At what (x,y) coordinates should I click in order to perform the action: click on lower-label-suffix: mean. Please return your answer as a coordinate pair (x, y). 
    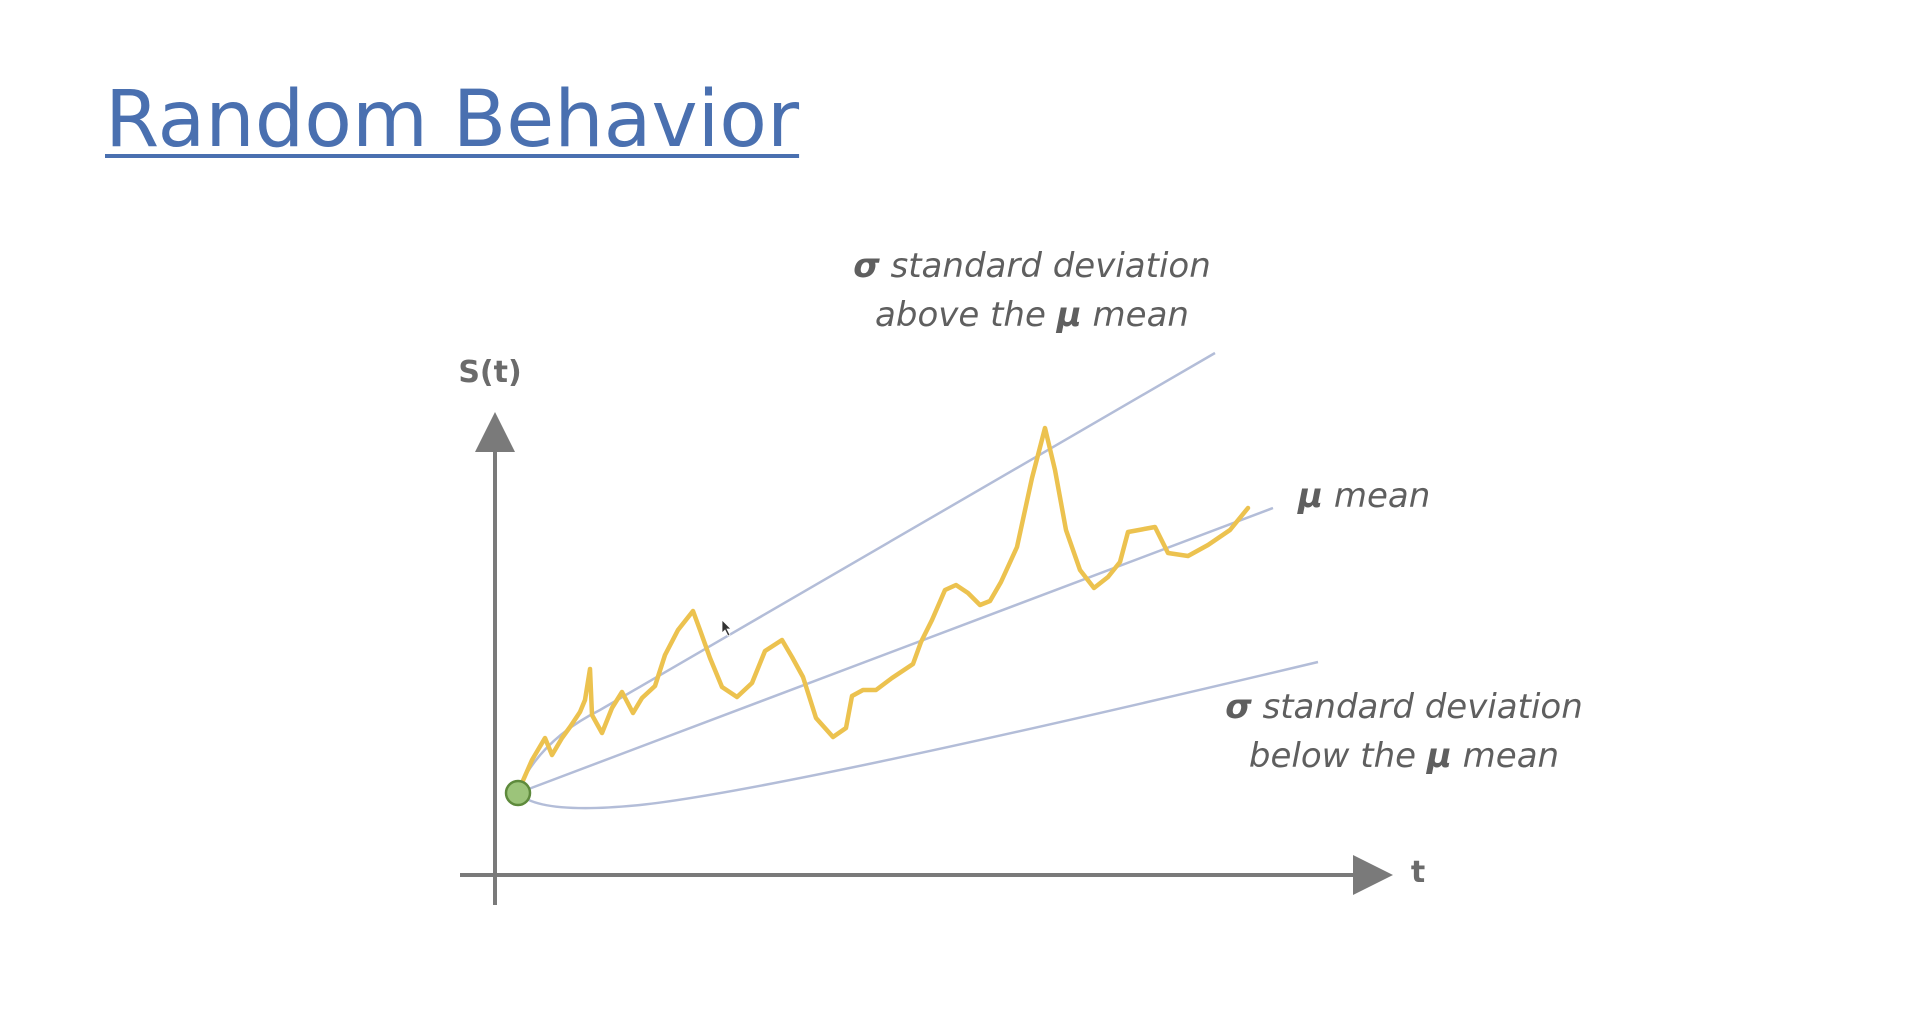
    Looking at the image, I should click on (1505, 756).